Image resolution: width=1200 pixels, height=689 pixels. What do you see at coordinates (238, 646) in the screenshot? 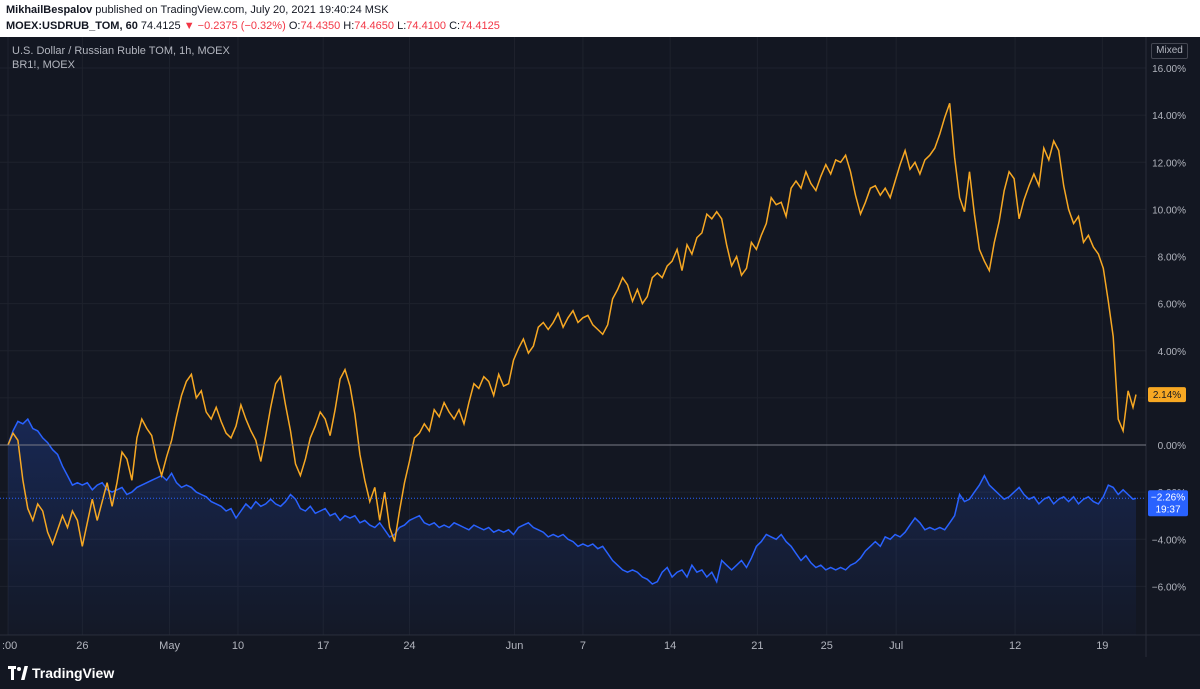
I see `x-tick-label: 10` at bounding box center [238, 646].